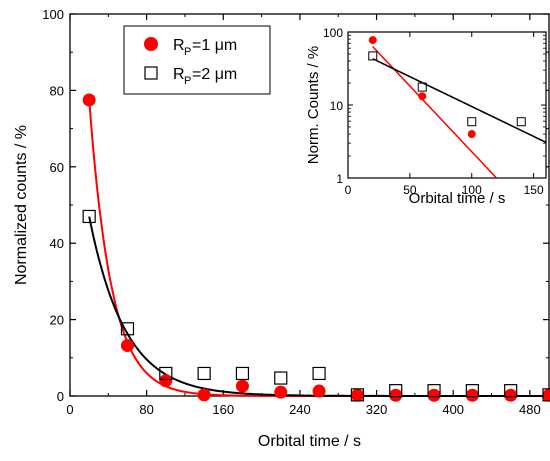  Describe the element at coordinates (309, 441) in the screenshot. I see `x-axis-label: Orbital time / s` at that location.